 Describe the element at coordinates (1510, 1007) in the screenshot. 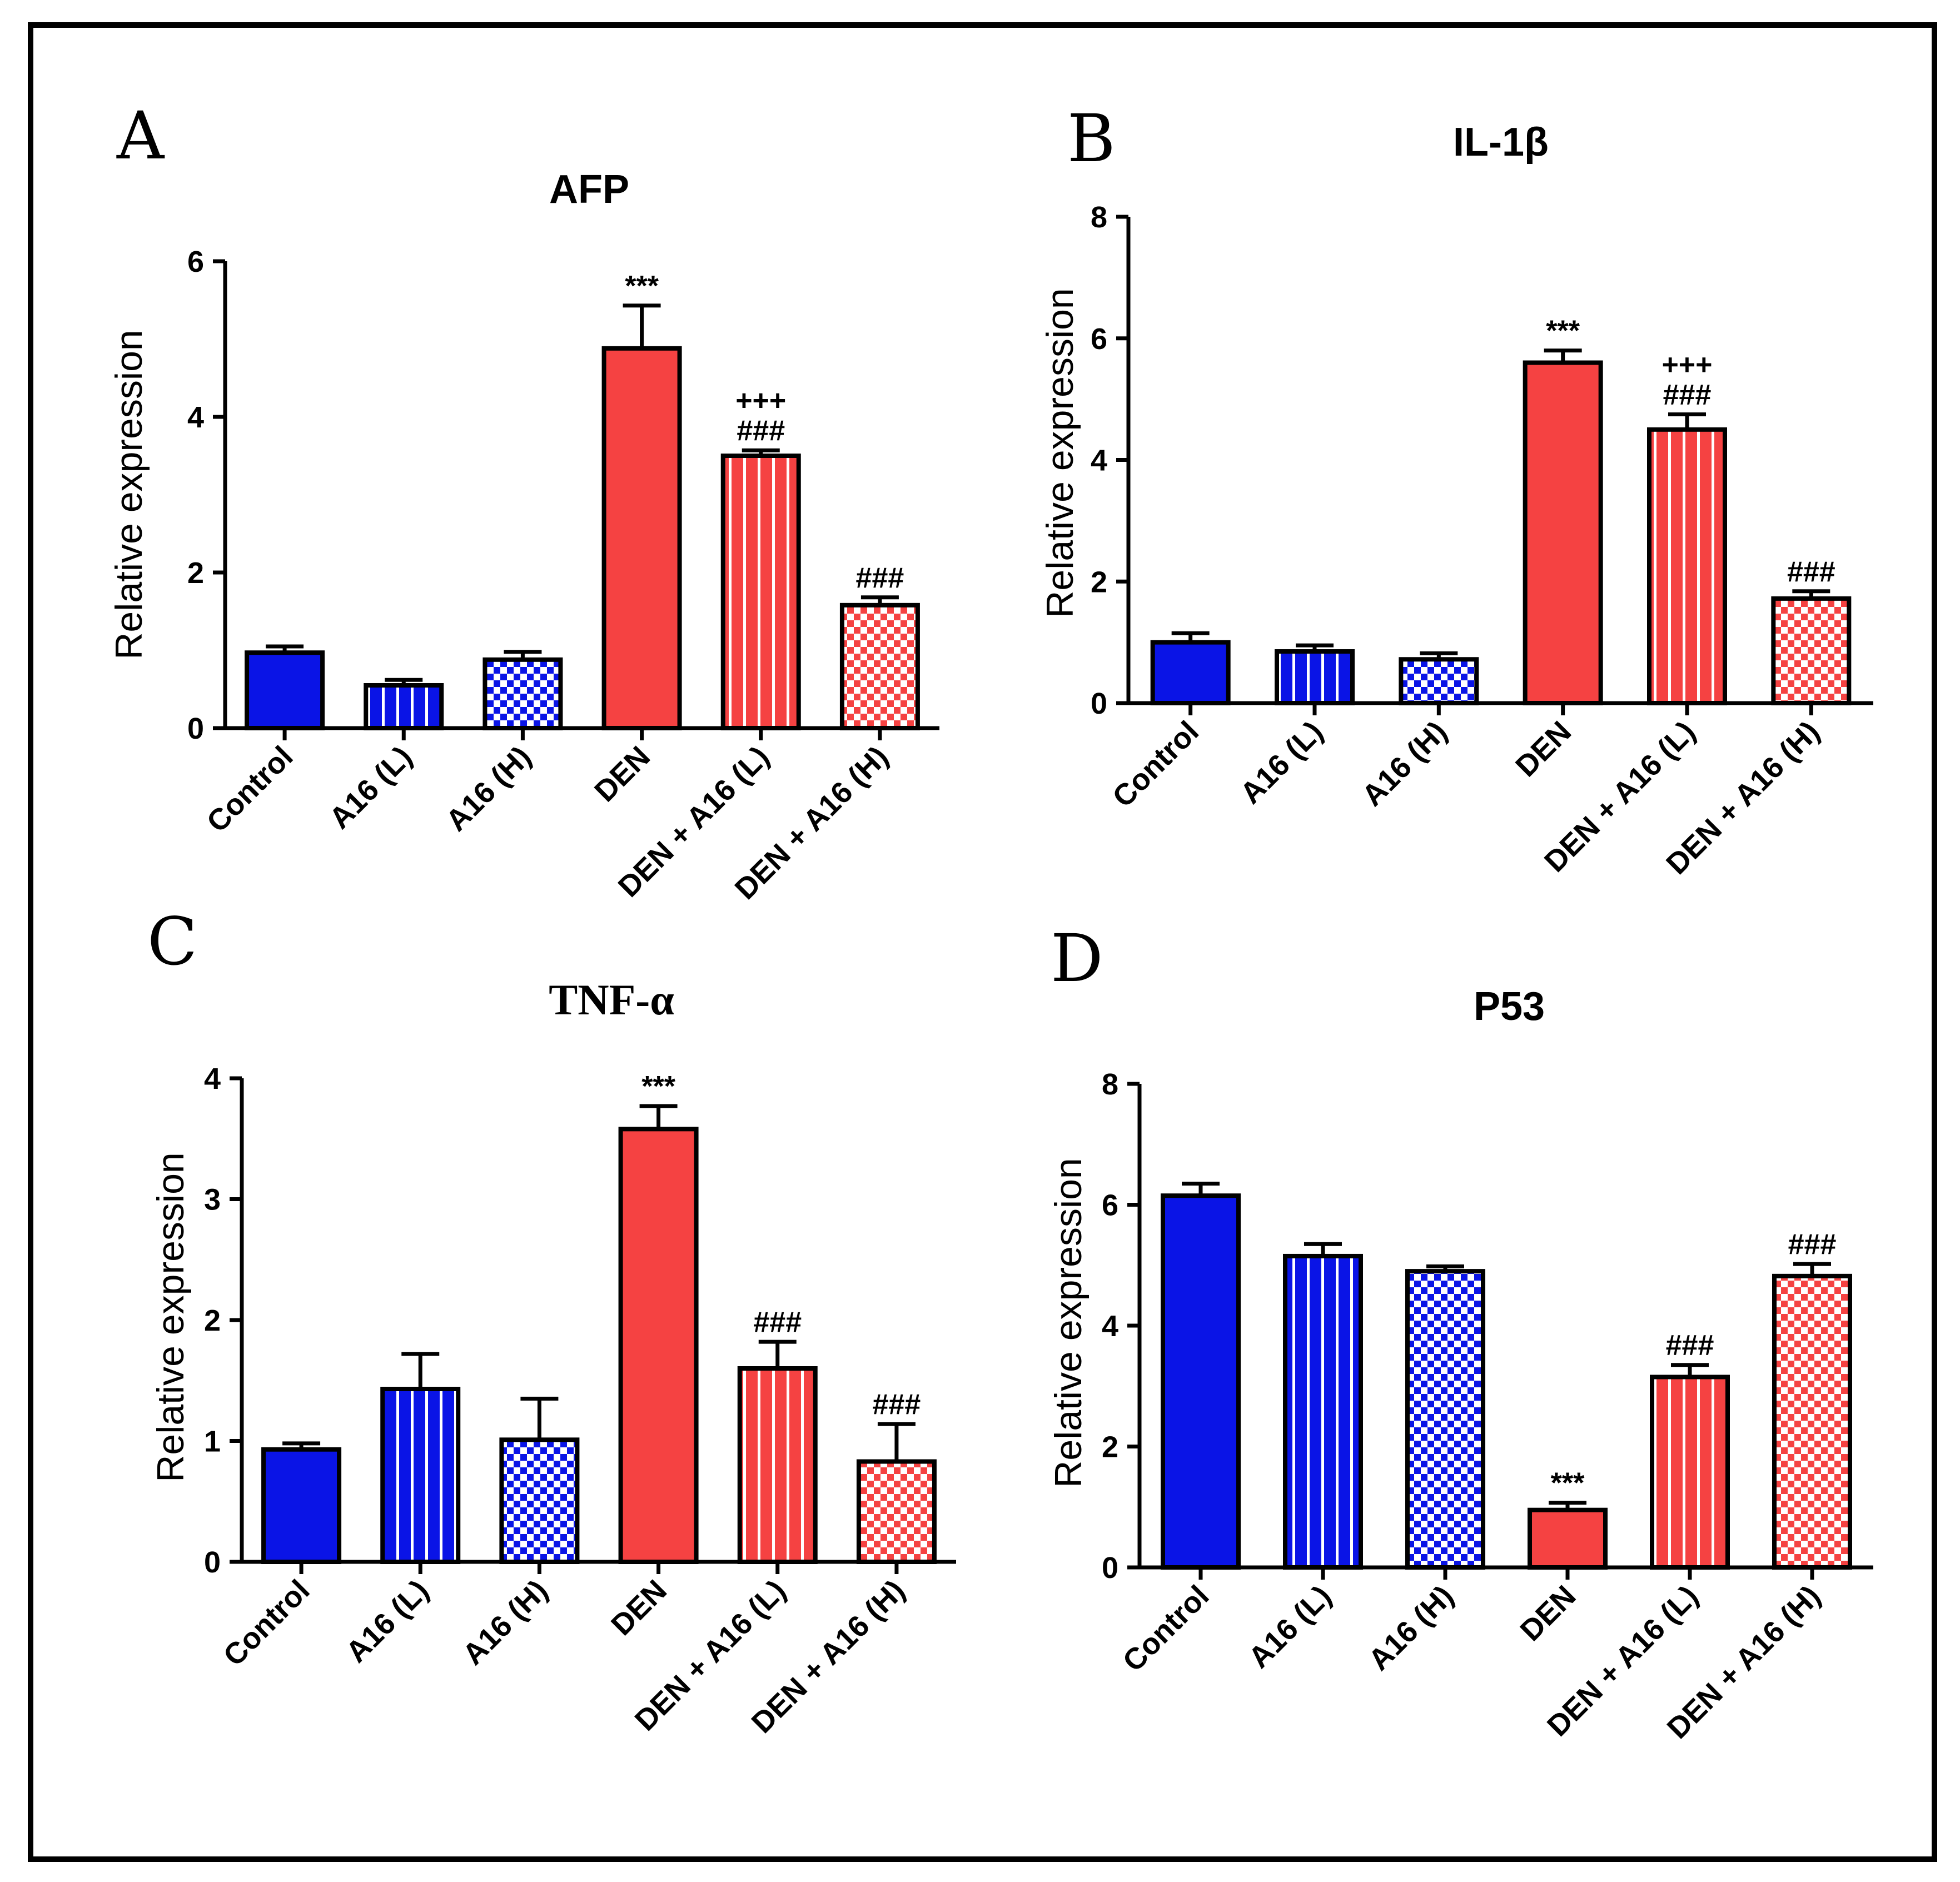

I see `panel-title-p53: P53` at that location.